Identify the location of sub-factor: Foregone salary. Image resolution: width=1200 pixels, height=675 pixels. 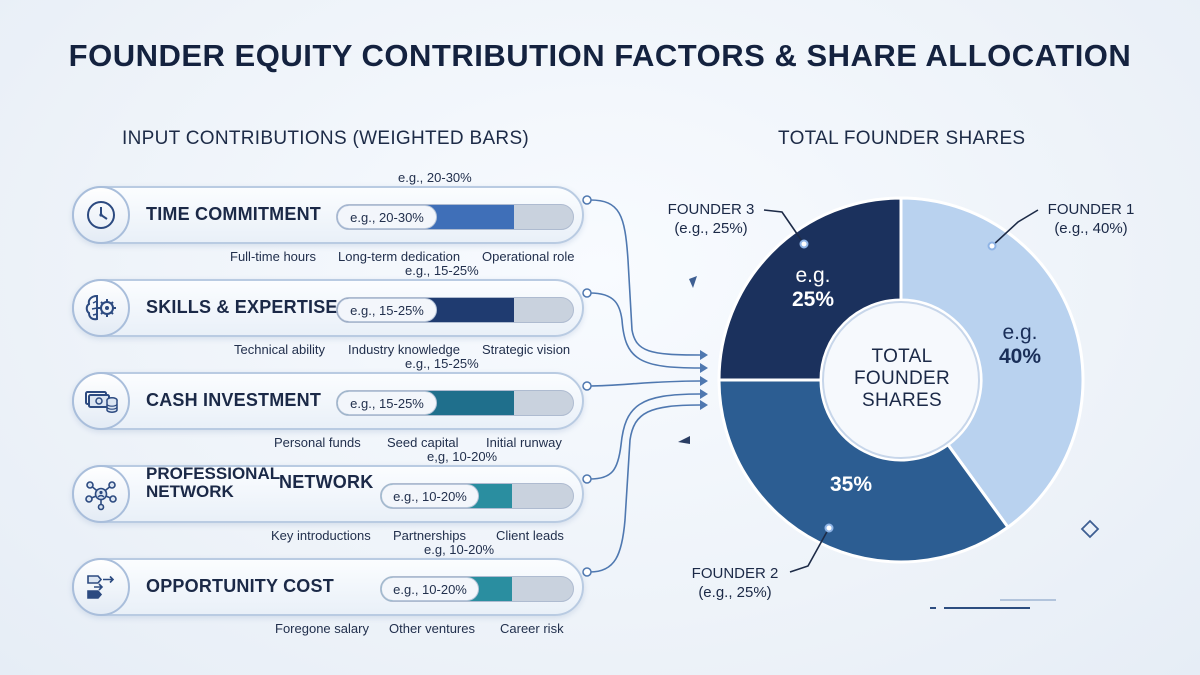
(322, 628).